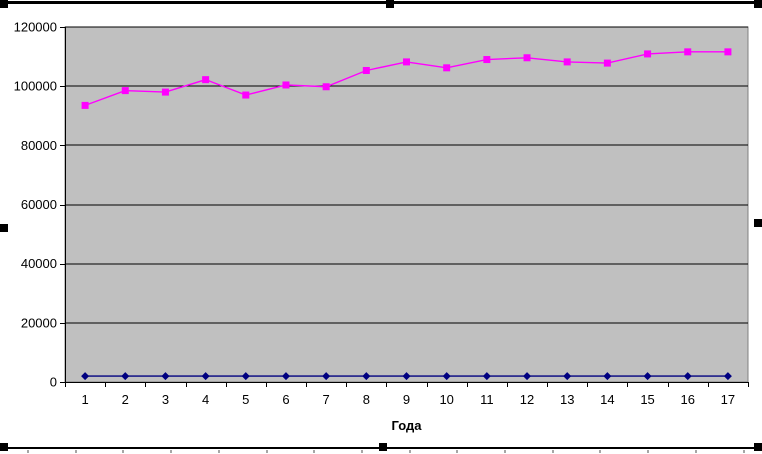 Image resolution: width=762 pixels, height=454 pixels. I want to click on selection-handle-top-left, so click(4, 4).